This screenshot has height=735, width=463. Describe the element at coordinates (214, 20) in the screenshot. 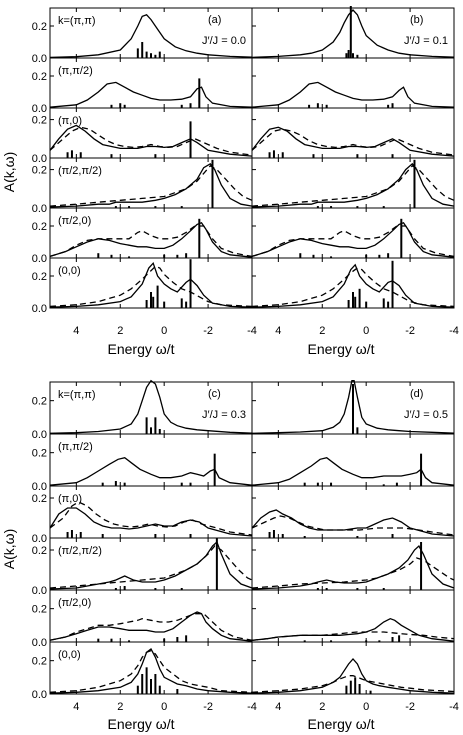

I see `panel-letter: (a)` at that location.